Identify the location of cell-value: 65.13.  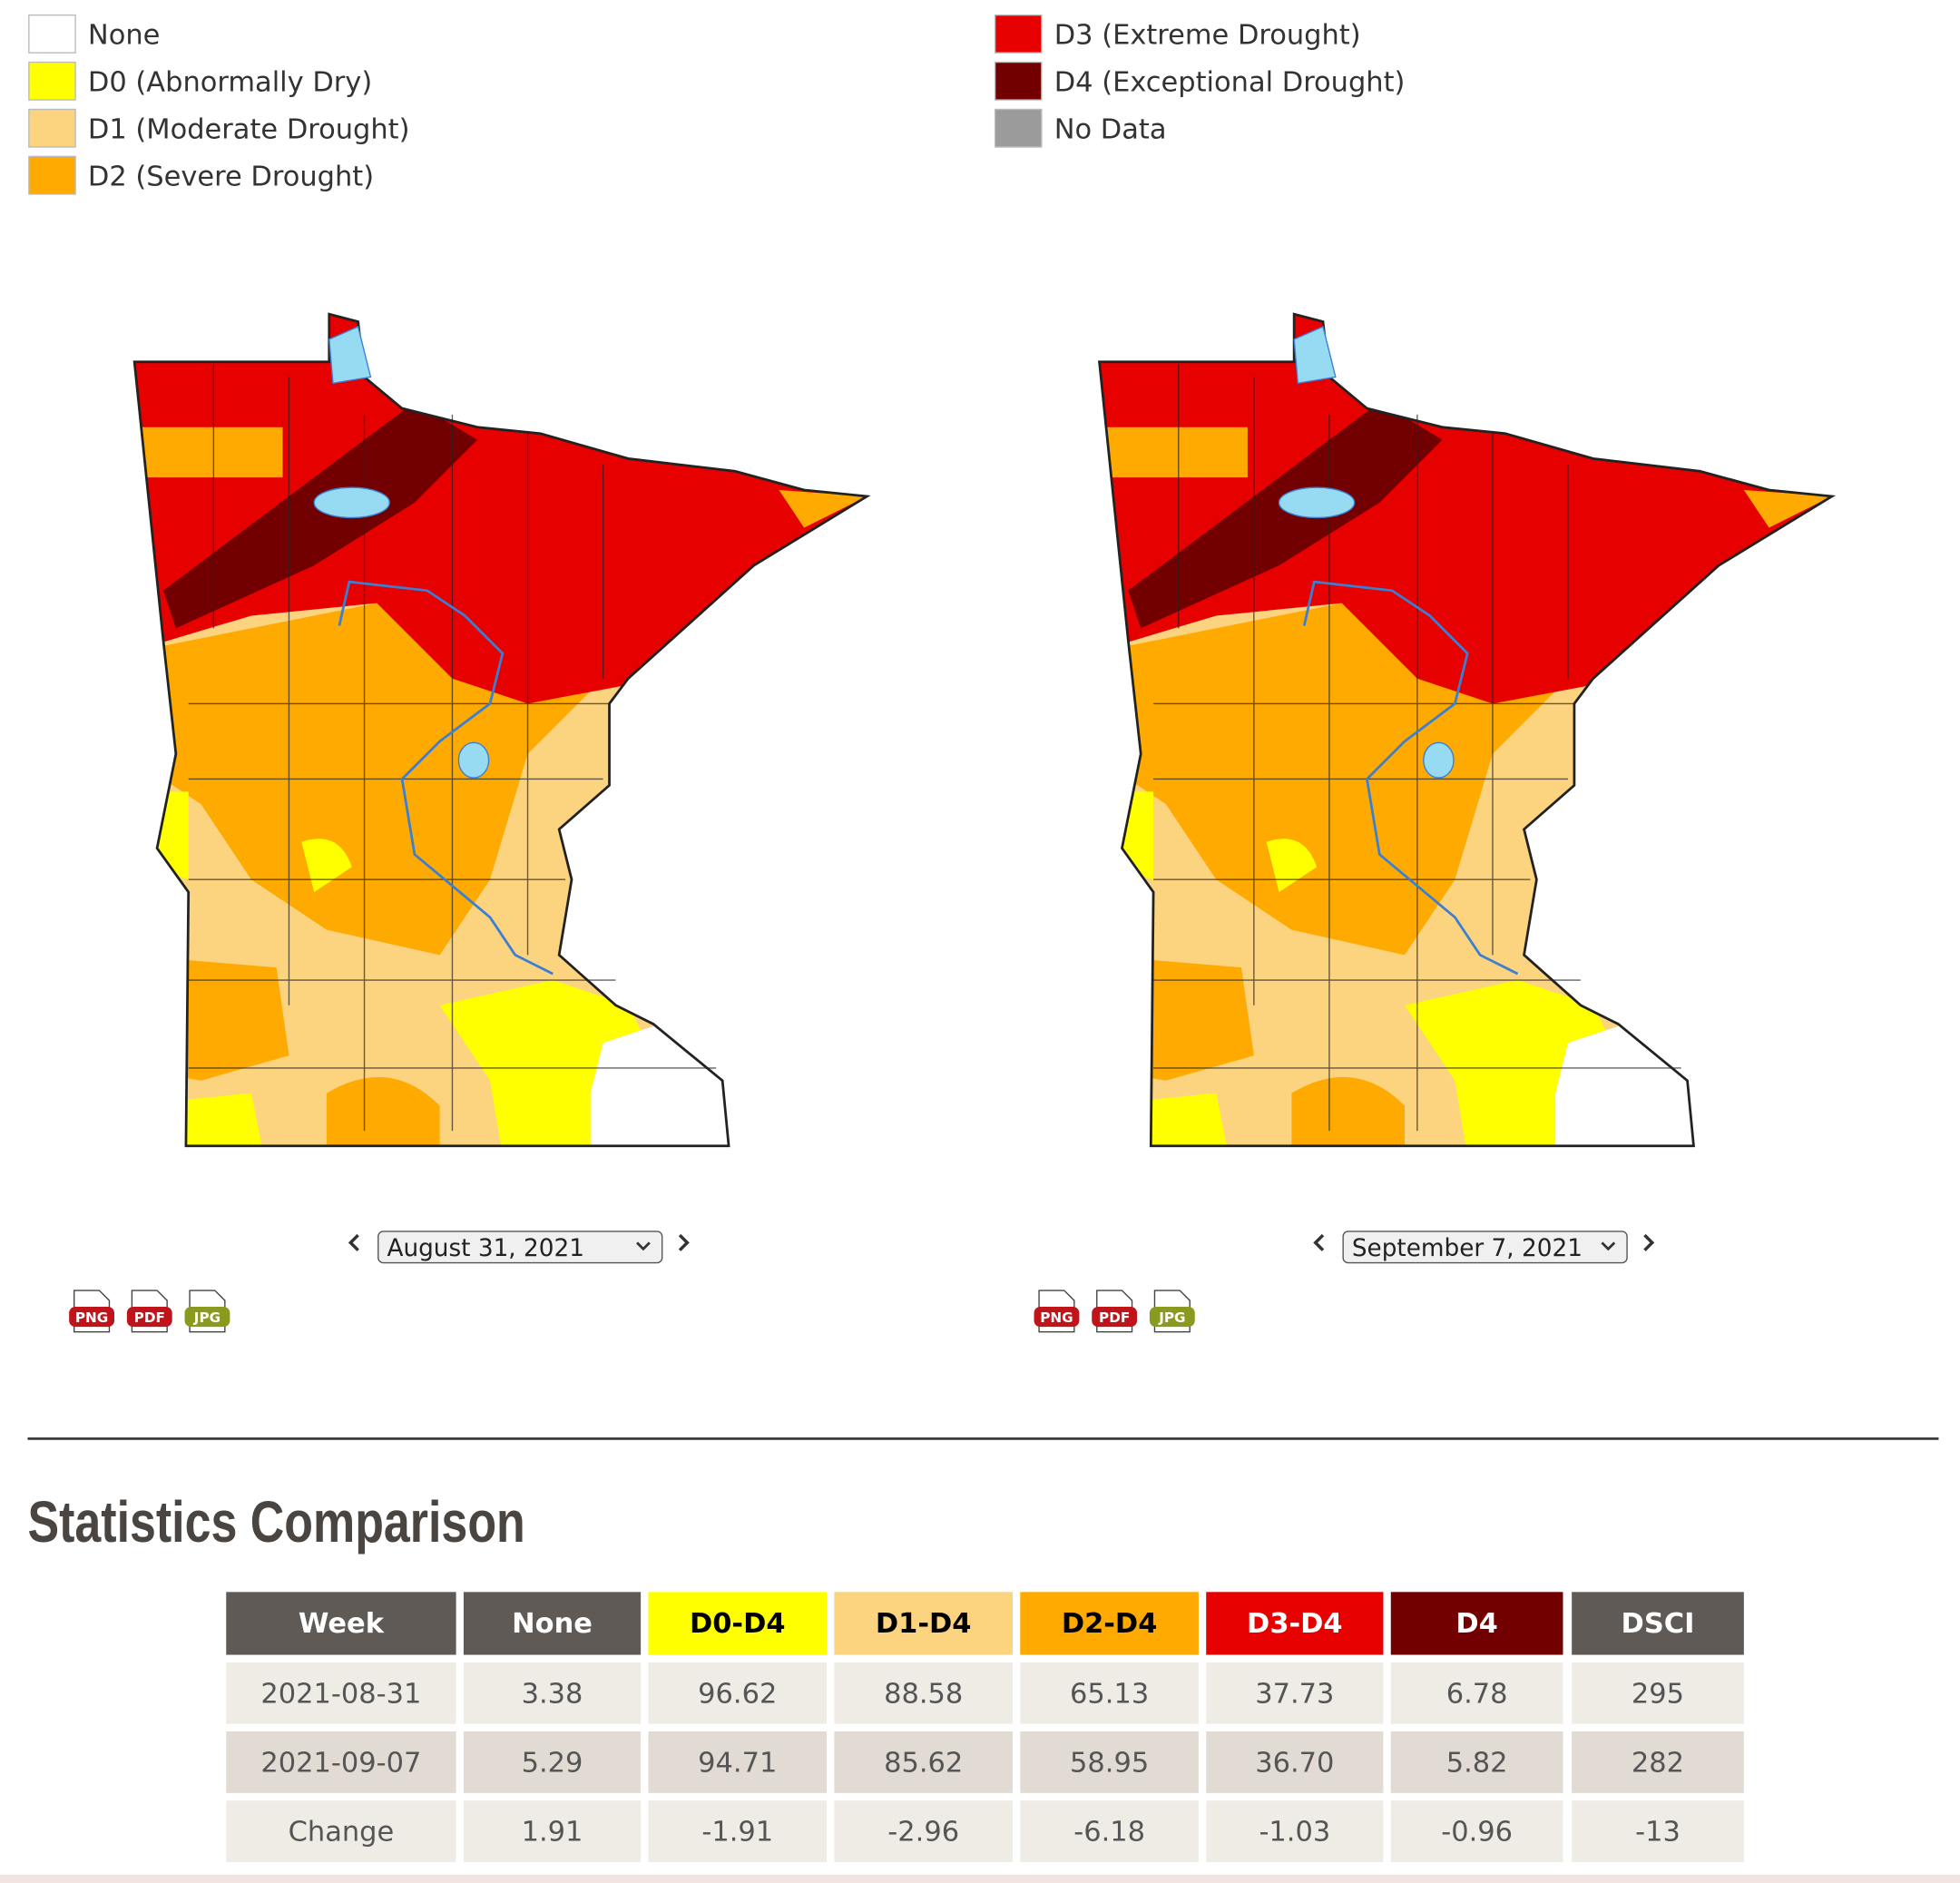
(1109, 1694).